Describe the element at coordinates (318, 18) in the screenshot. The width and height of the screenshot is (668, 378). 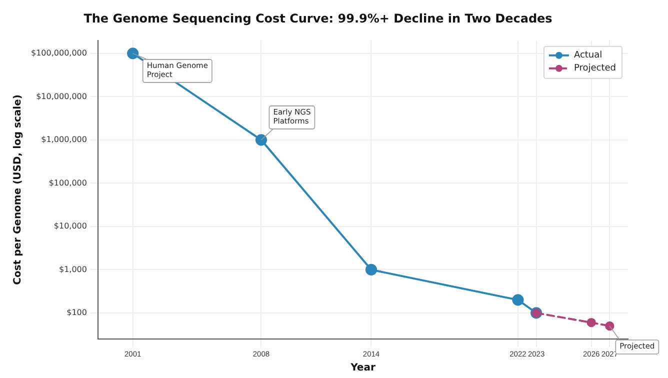
I see `chart-title: The Genome Sequencing Cost Curve: 99.9%+ Decline in Two Decades` at that location.